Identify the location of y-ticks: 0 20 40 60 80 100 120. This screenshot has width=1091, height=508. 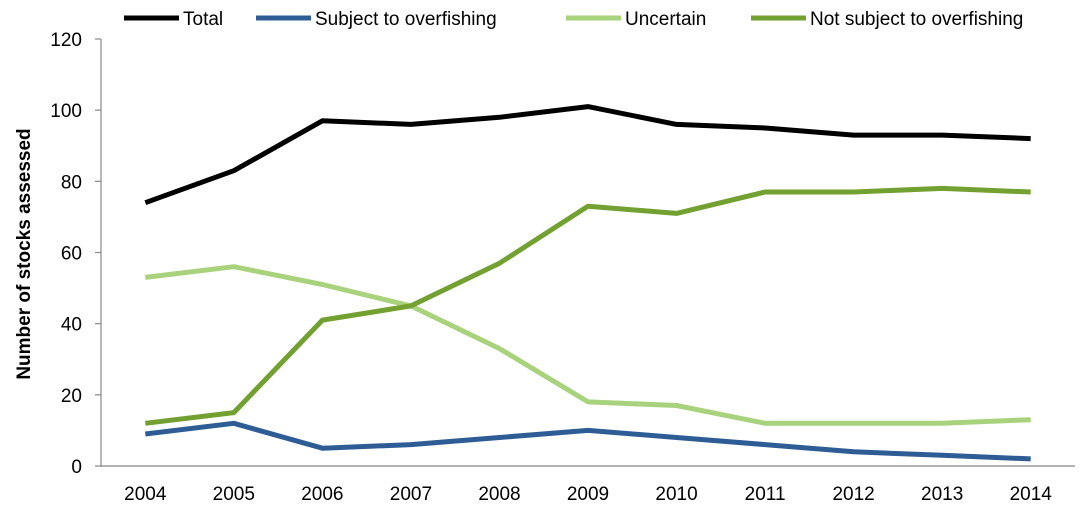
(75, 254).